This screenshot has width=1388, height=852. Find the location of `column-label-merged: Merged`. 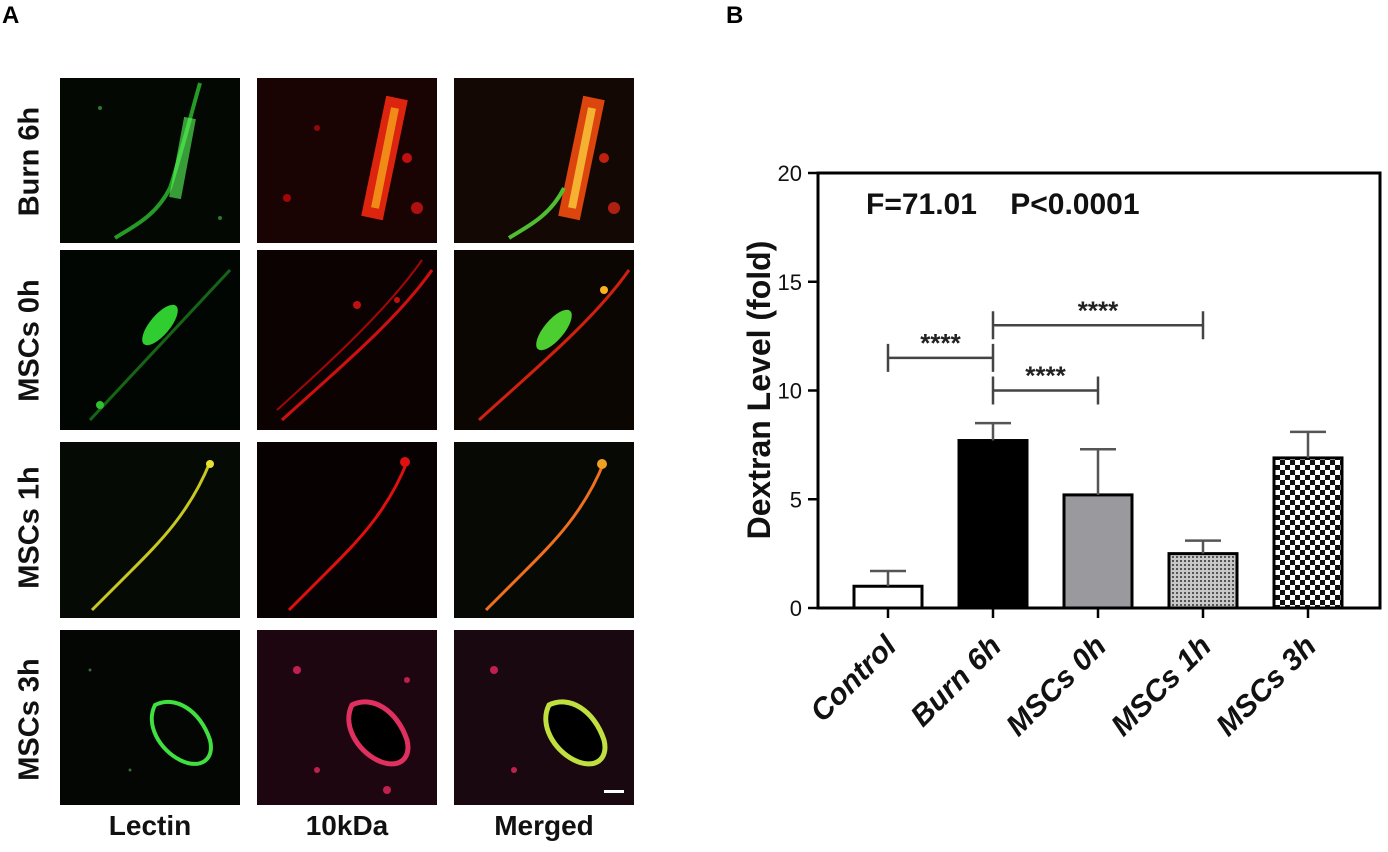

column-label-merged: Merged is located at coordinates (544, 825).